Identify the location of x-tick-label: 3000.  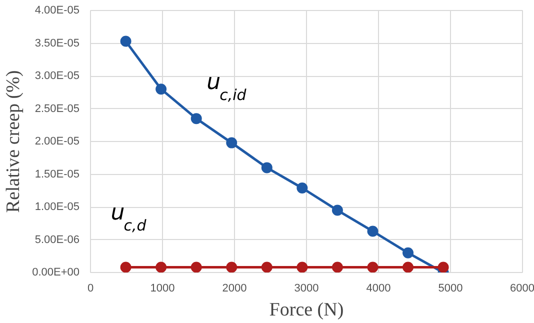
(306, 288).